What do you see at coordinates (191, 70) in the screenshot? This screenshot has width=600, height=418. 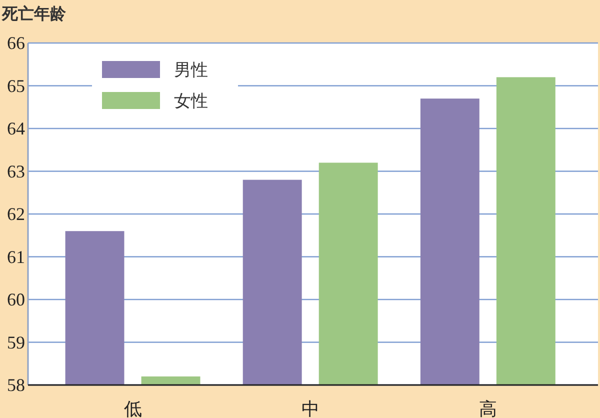 I see `legend-label: 男性` at bounding box center [191, 70].